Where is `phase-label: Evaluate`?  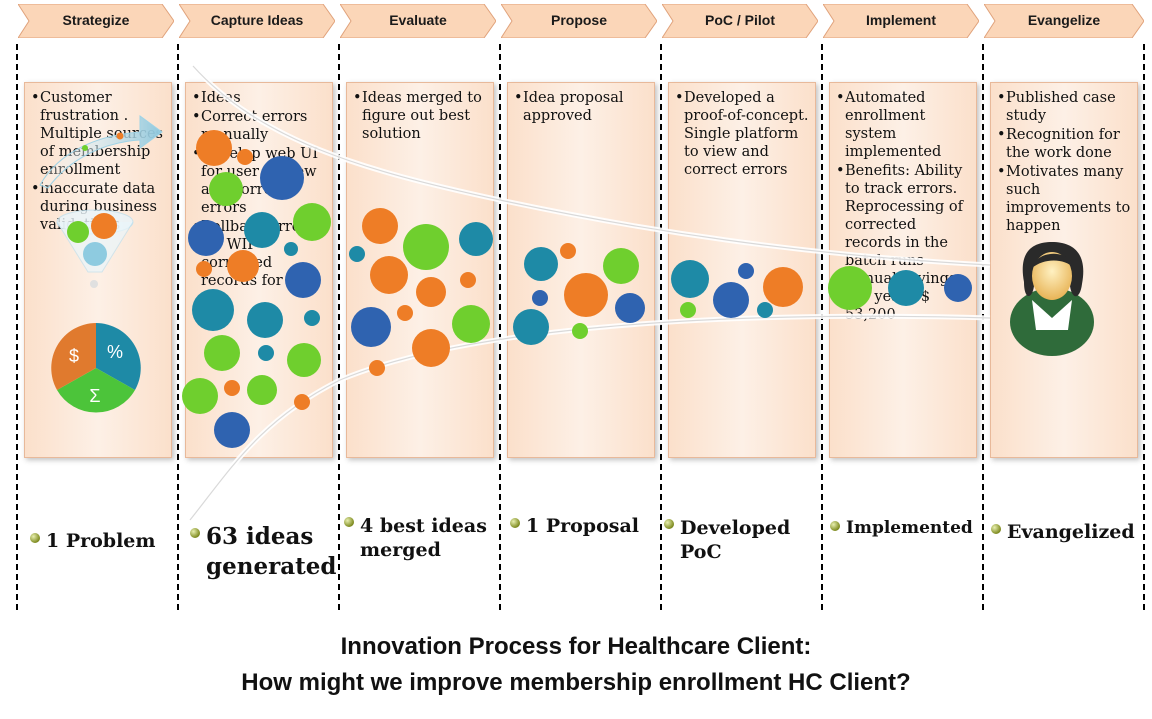 phase-label: Evaluate is located at coordinates (418, 20).